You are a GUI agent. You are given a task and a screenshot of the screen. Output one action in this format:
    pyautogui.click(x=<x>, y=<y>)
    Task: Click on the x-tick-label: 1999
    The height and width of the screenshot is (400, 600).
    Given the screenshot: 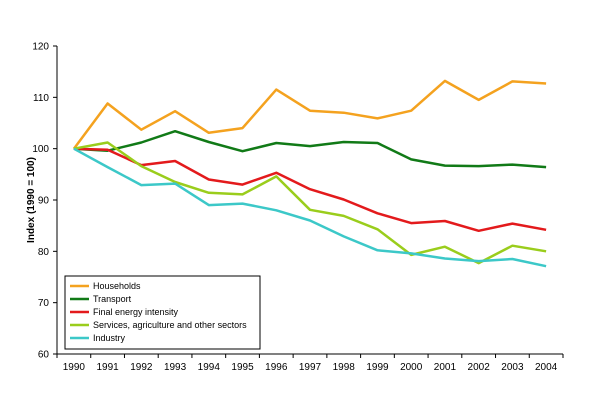 What is the action you would take?
    pyautogui.click(x=377, y=367)
    